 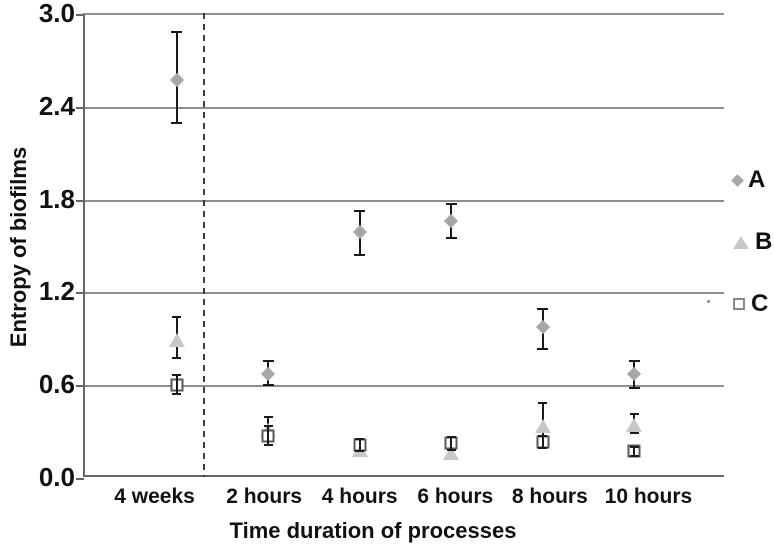 What do you see at coordinates (56, 198) in the screenshot?
I see `y-tick-label: 1.8` at bounding box center [56, 198].